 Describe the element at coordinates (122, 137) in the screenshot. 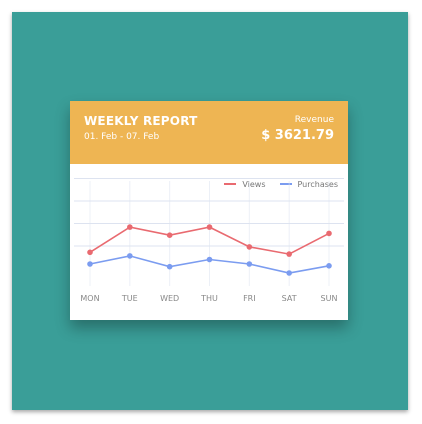

I see `date-range: 01. Feb - 07. Feb` at that location.